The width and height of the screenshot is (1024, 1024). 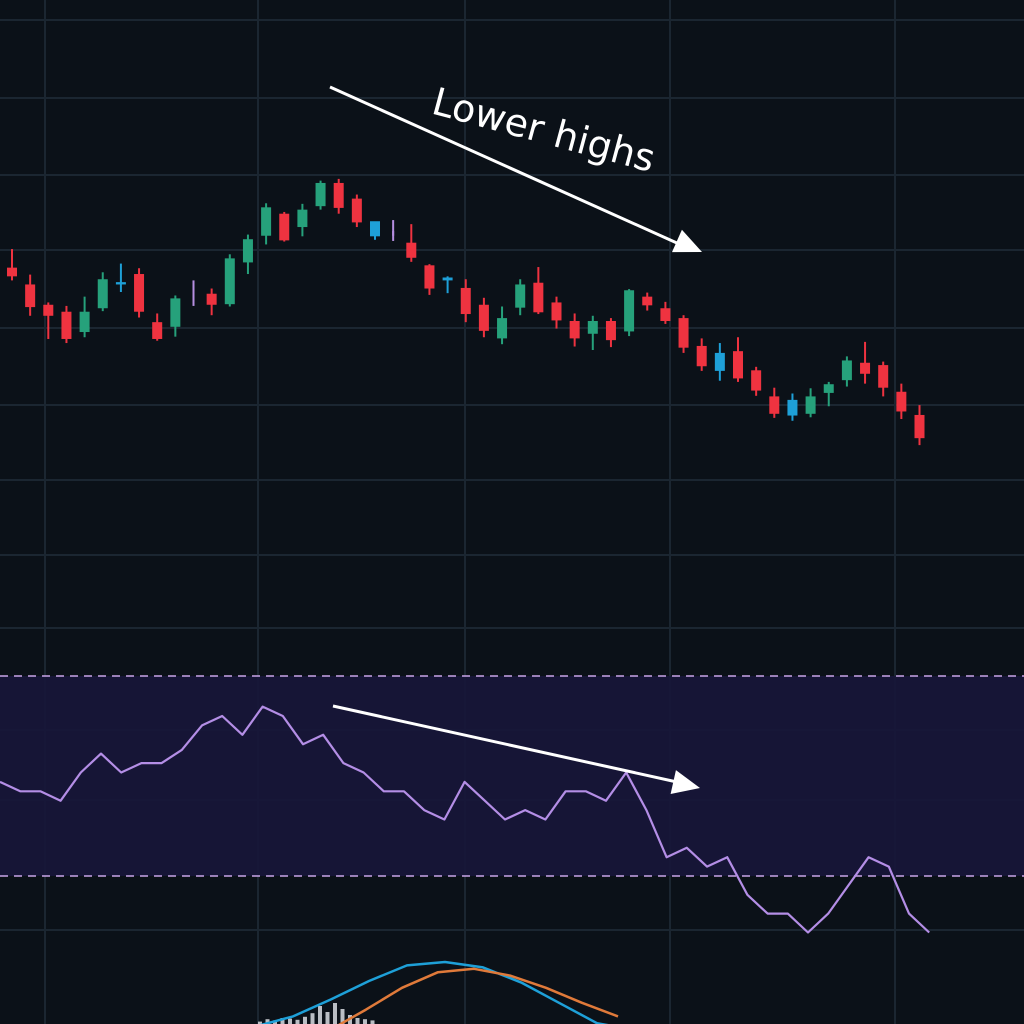 I want to click on lower-highs-arrow, so click(x=515, y=169).